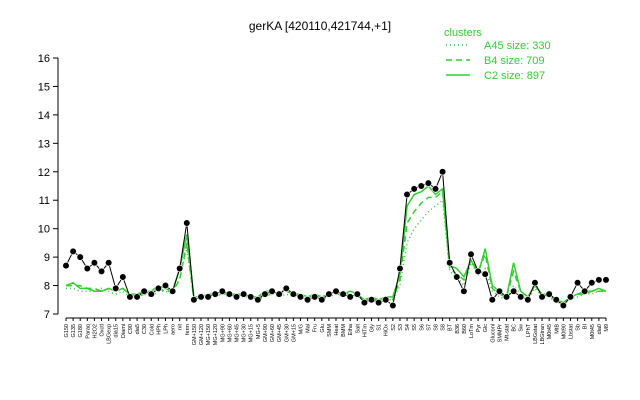 This screenshot has width=640, height=400. What do you see at coordinates (320, 26) in the screenshot?
I see `chart-title: gerKA [420110,421744,+1]` at bounding box center [320, 26].